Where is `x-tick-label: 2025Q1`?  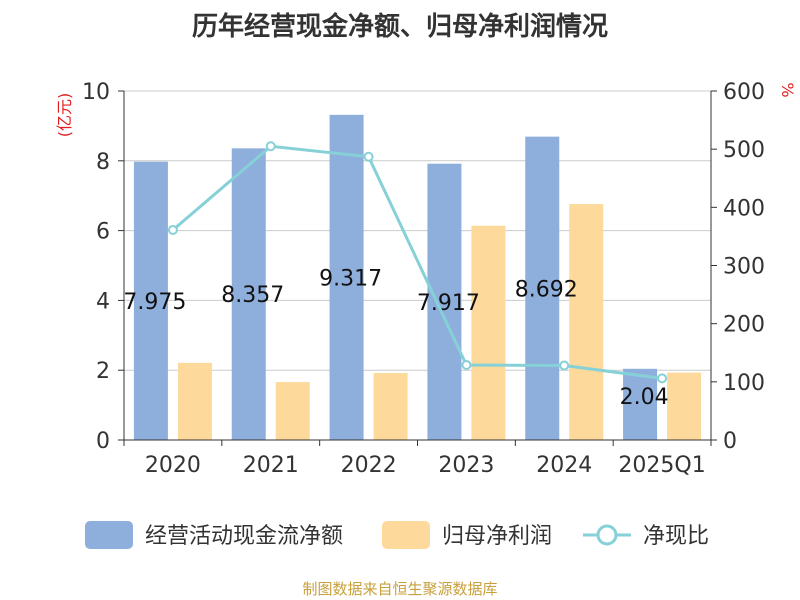
x-tick-label: 2025Q1 is located at coordinates (661, 465).